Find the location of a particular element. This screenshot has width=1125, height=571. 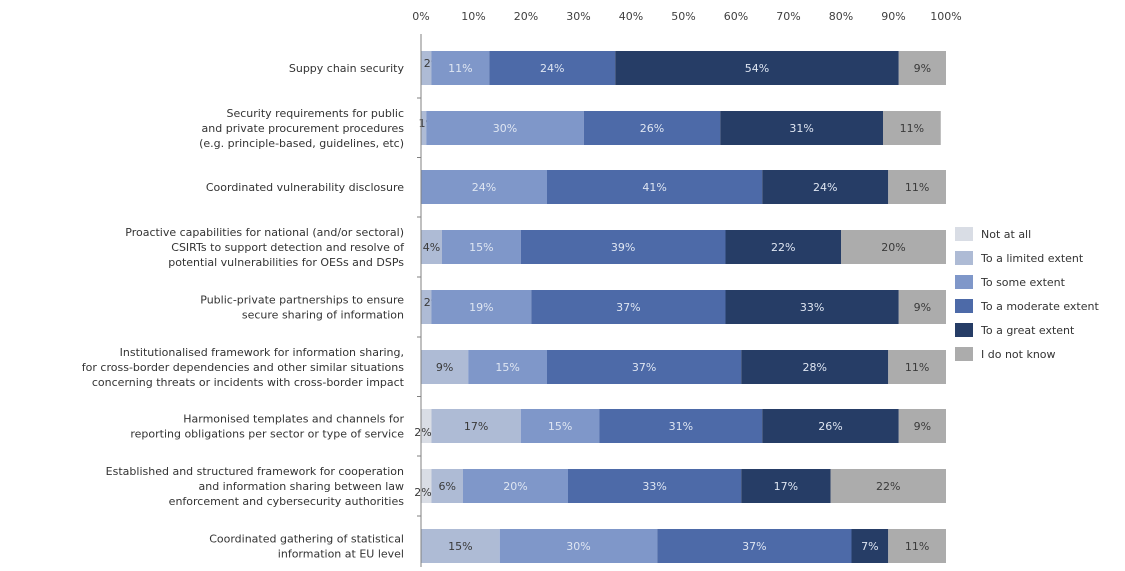

x-tick-label: 10% is located at coordinates (473, 16).